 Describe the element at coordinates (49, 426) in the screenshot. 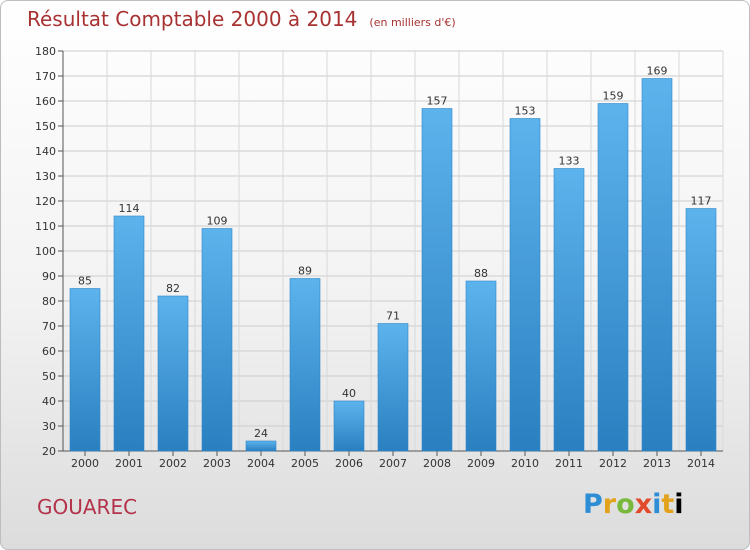

I see `y-tick-label: 30` at that location.